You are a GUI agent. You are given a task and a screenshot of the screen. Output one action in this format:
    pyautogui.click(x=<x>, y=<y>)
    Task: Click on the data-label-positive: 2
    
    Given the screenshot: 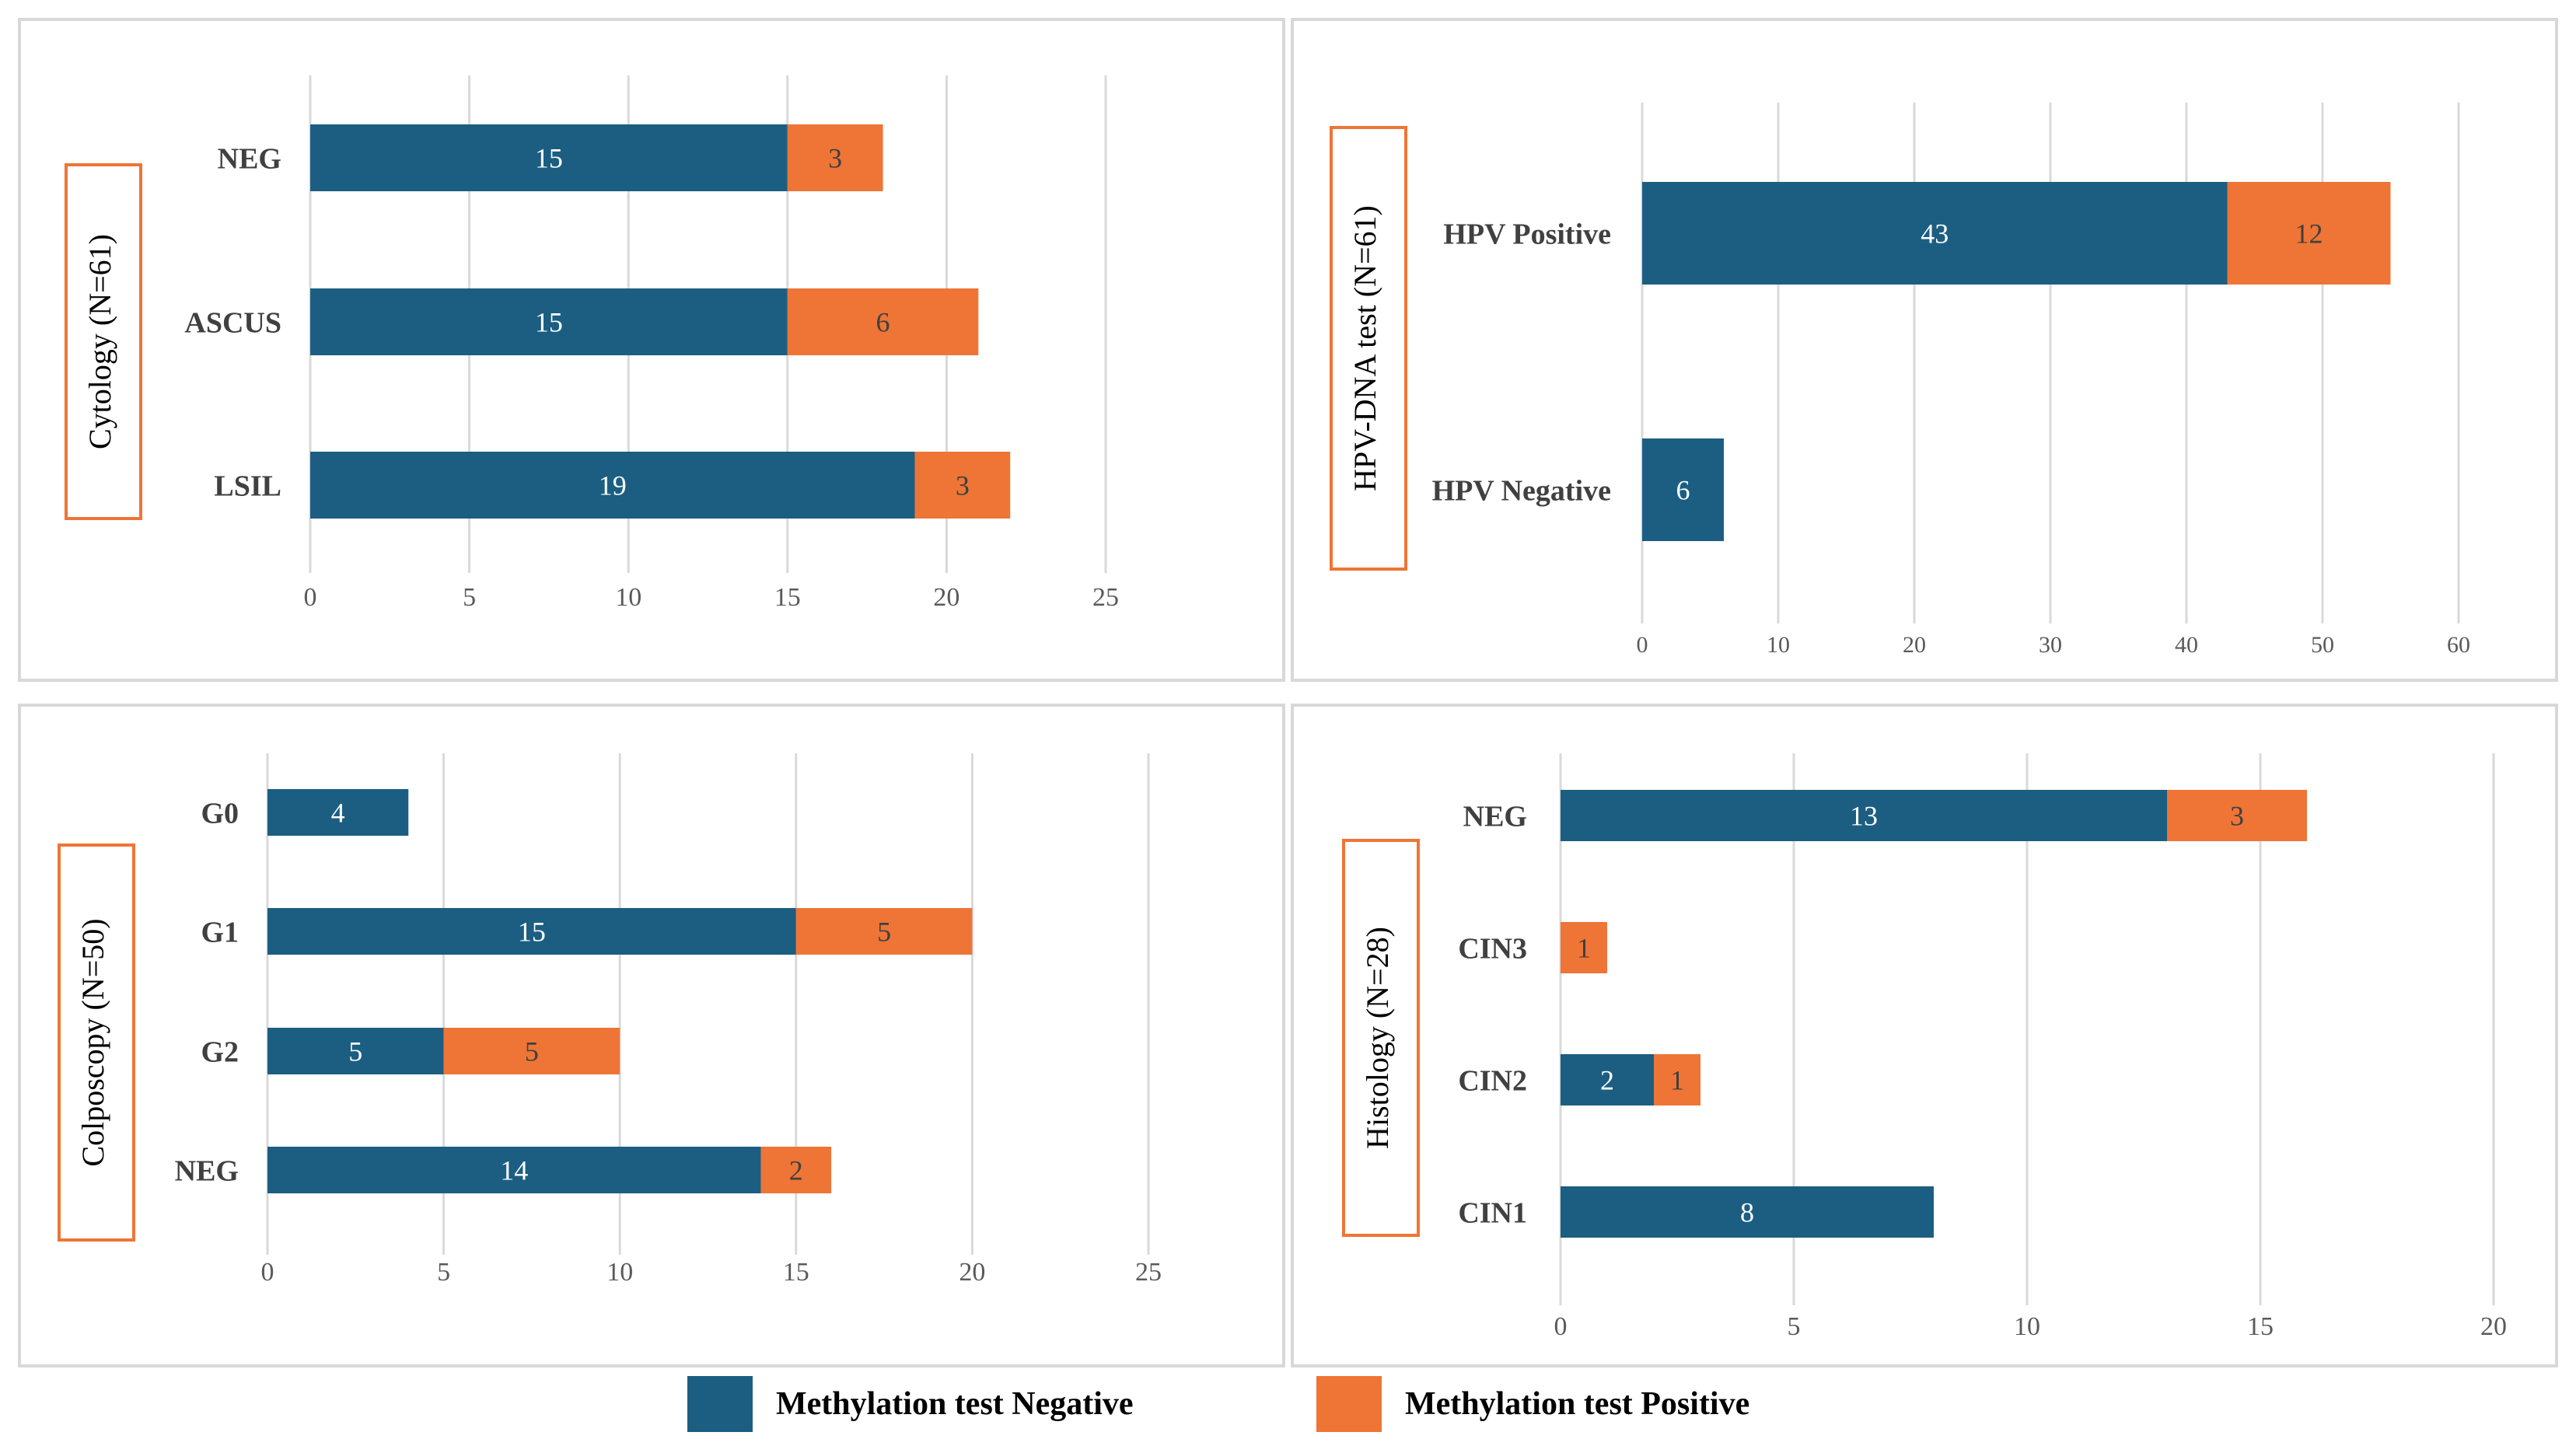 What is the action you would take?
    pyautogui.click(x=796, y=1170)
    